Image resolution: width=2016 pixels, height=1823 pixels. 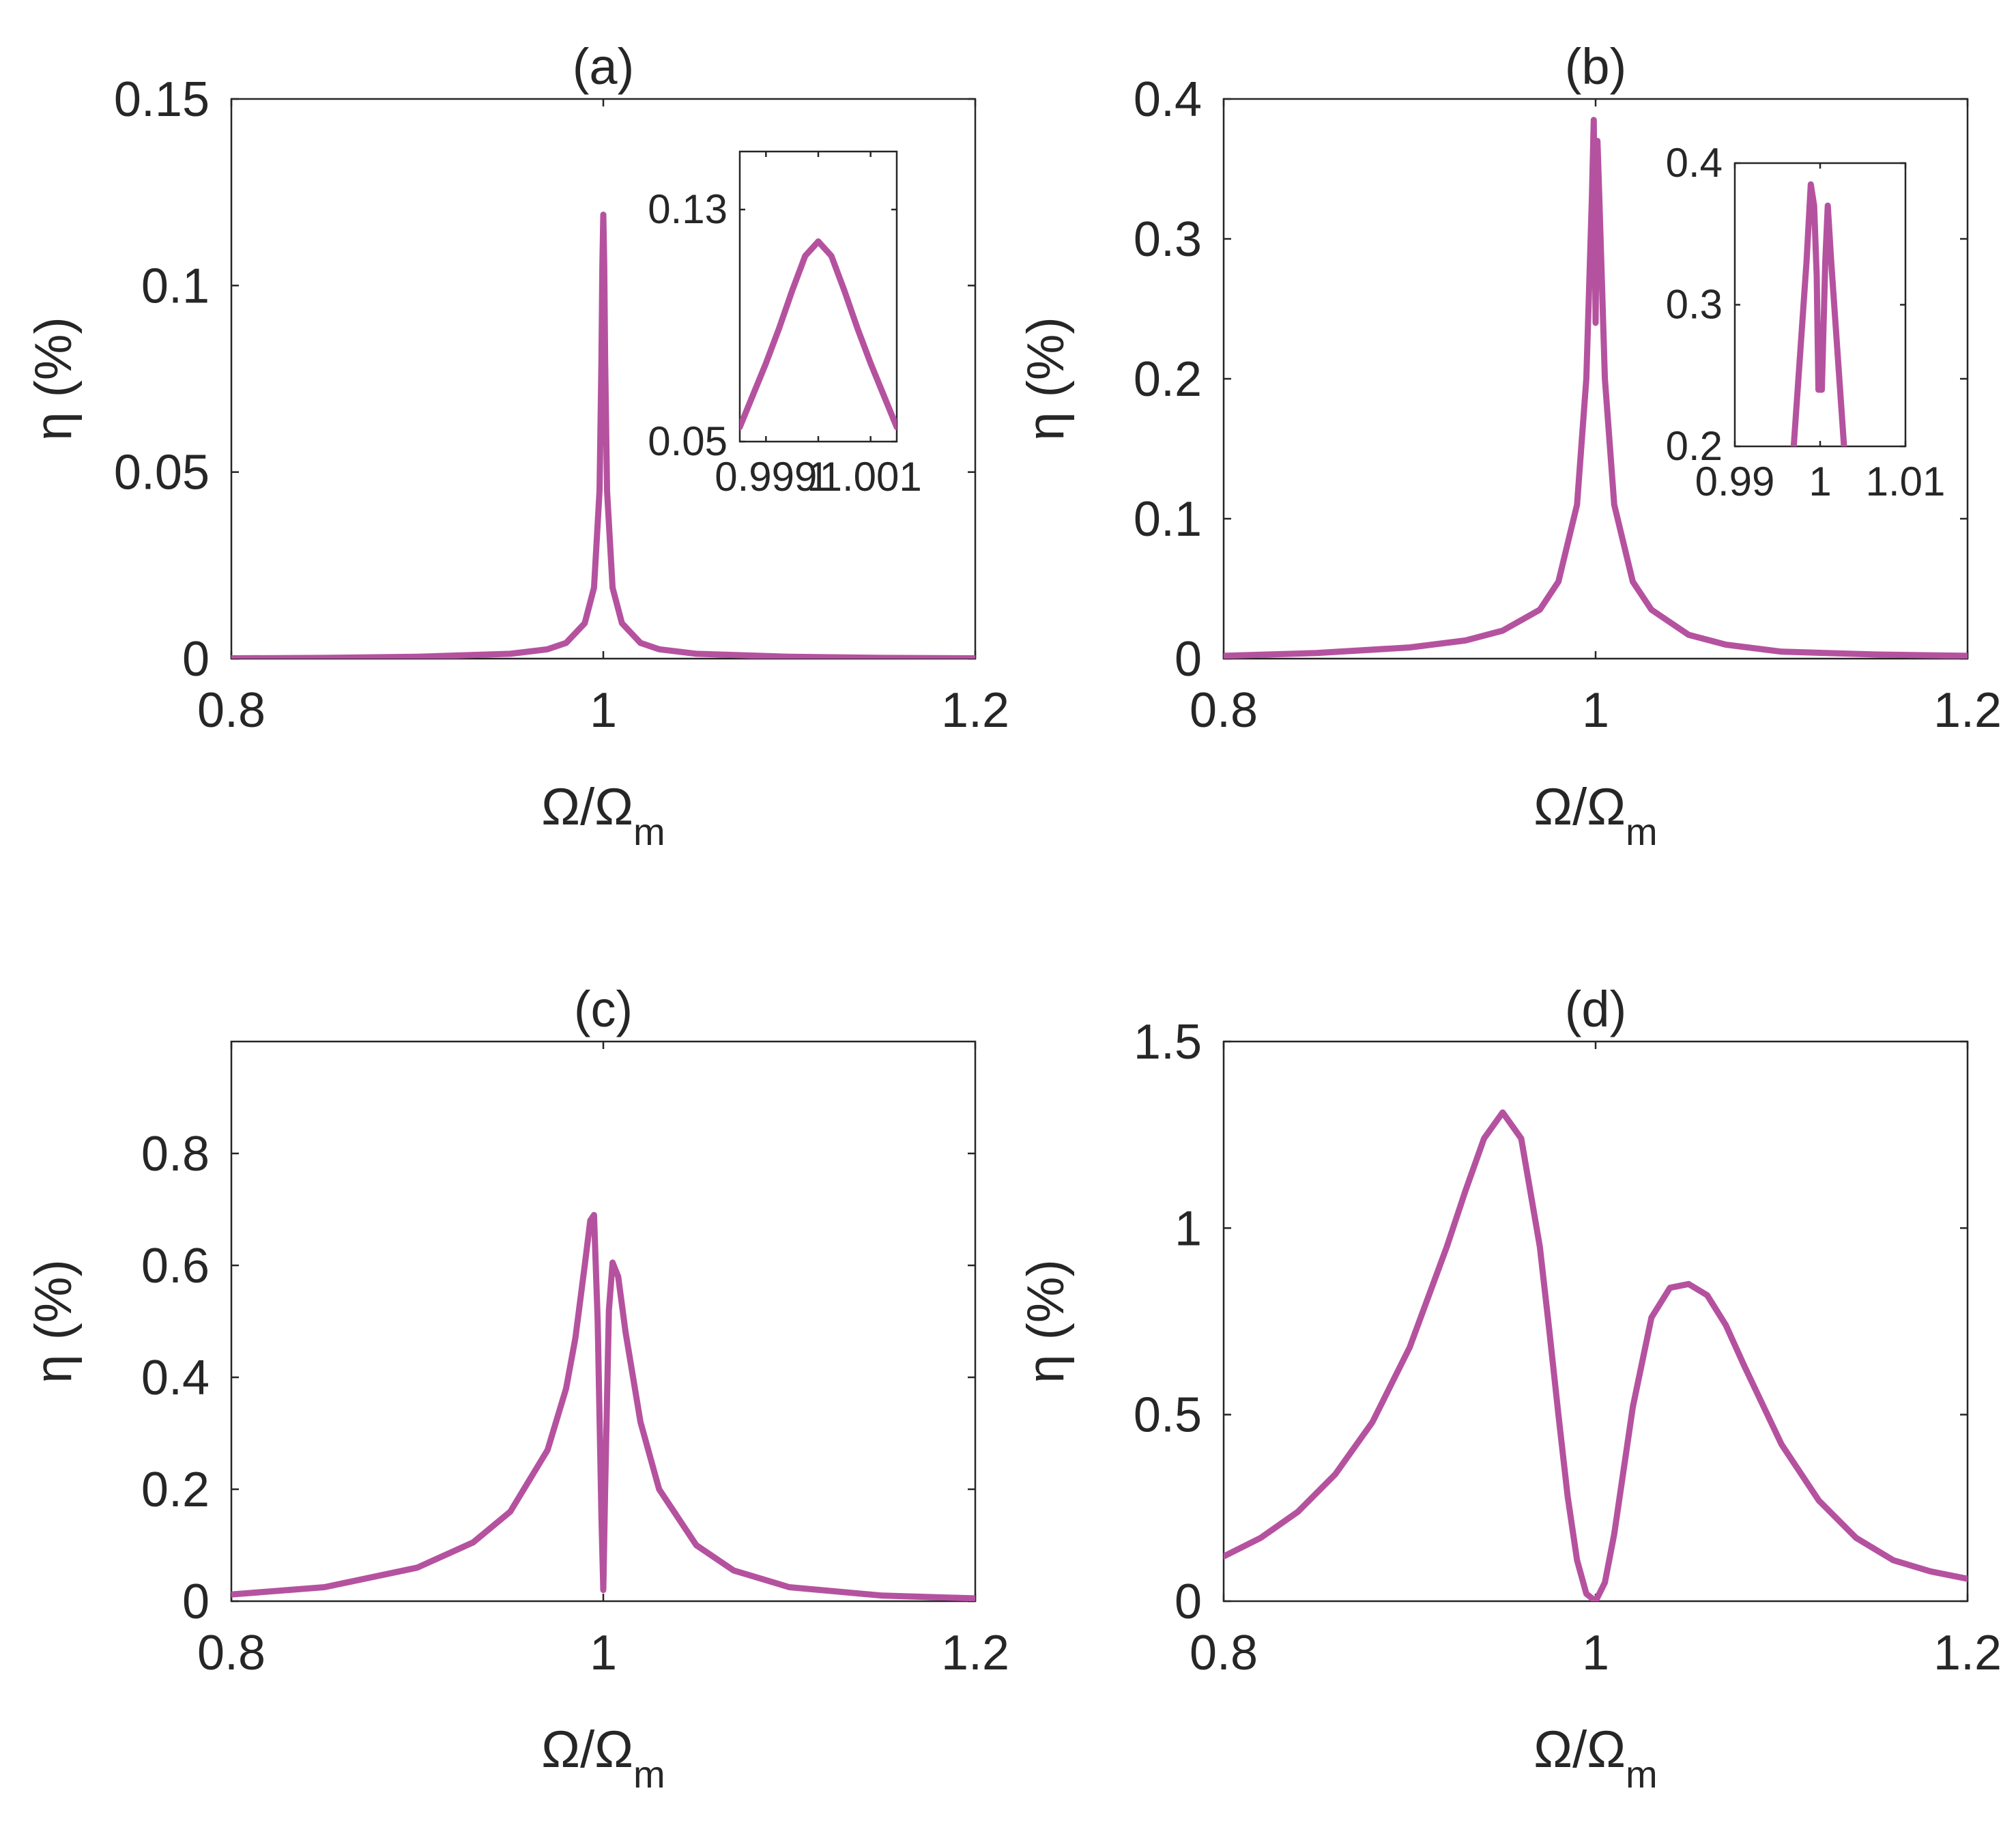 What do you see at coordinates (1694, 163) in the screenshot?
I see `inset-y-tick-label: 0.4` at bounding box center [1694, 163].